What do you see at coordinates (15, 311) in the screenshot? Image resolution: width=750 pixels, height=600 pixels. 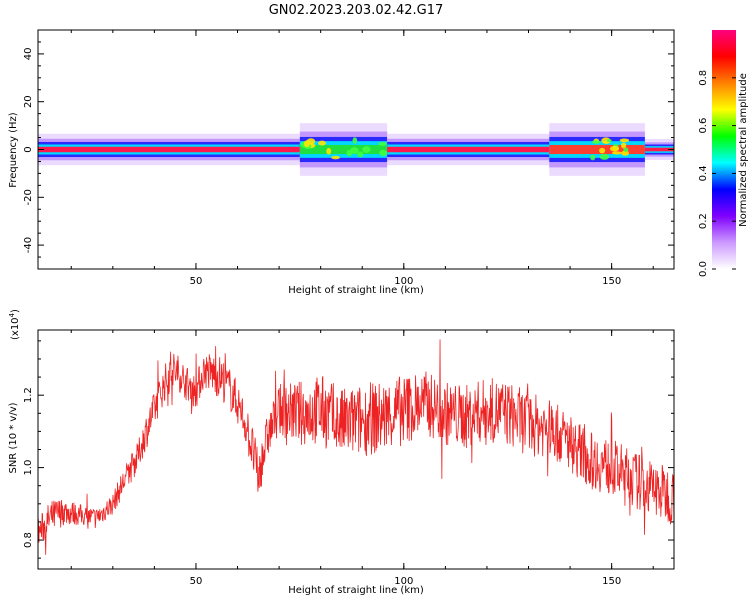 I see `snr-y-scale-suffix: )` at bounding box center [15, 311].